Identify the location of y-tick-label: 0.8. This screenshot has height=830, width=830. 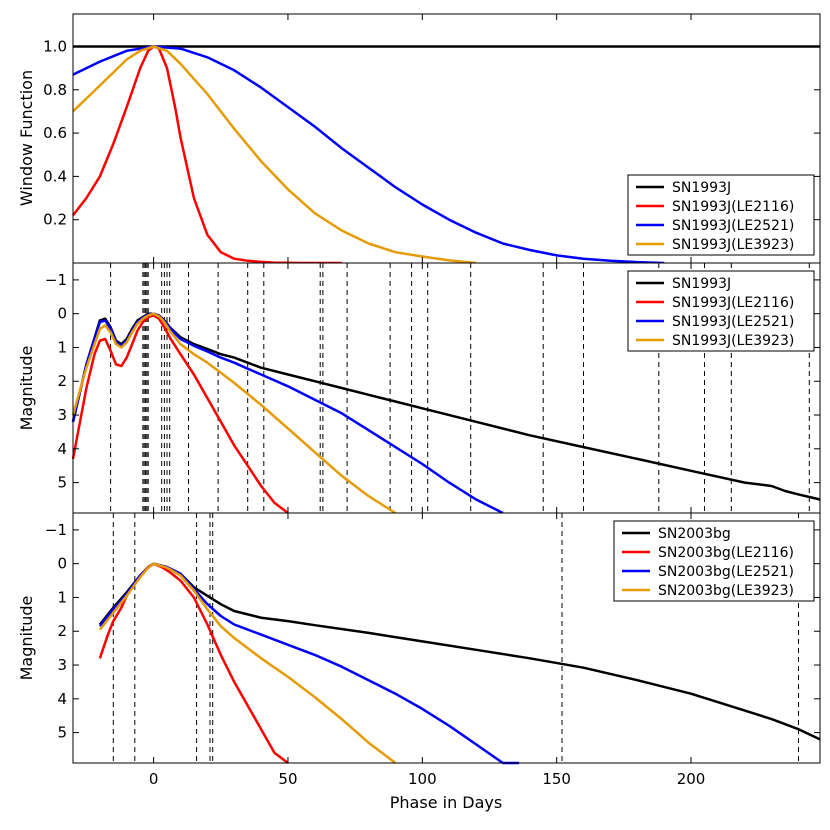
(55, 90).